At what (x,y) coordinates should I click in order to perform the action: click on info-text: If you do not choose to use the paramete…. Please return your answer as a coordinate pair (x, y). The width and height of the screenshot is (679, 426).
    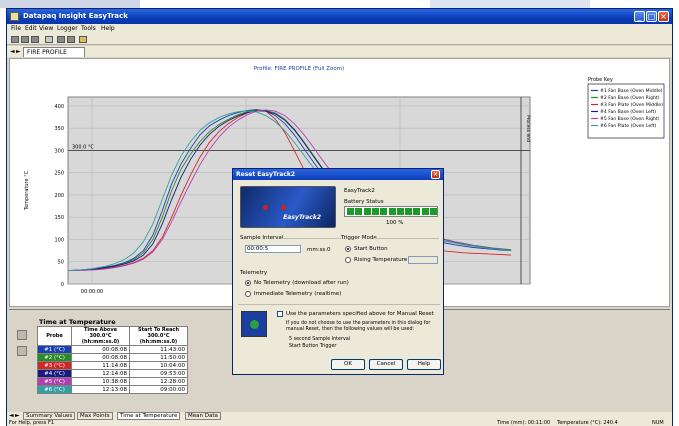
    Looking at the image, I should click on (358, 326).